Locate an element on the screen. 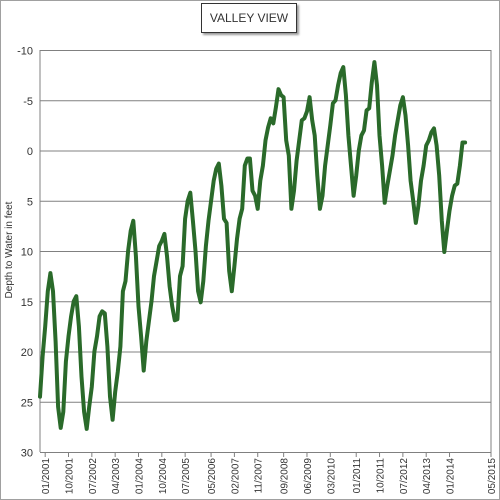  x-tick-label: 05/2015 is located at coordinates (492, 476).